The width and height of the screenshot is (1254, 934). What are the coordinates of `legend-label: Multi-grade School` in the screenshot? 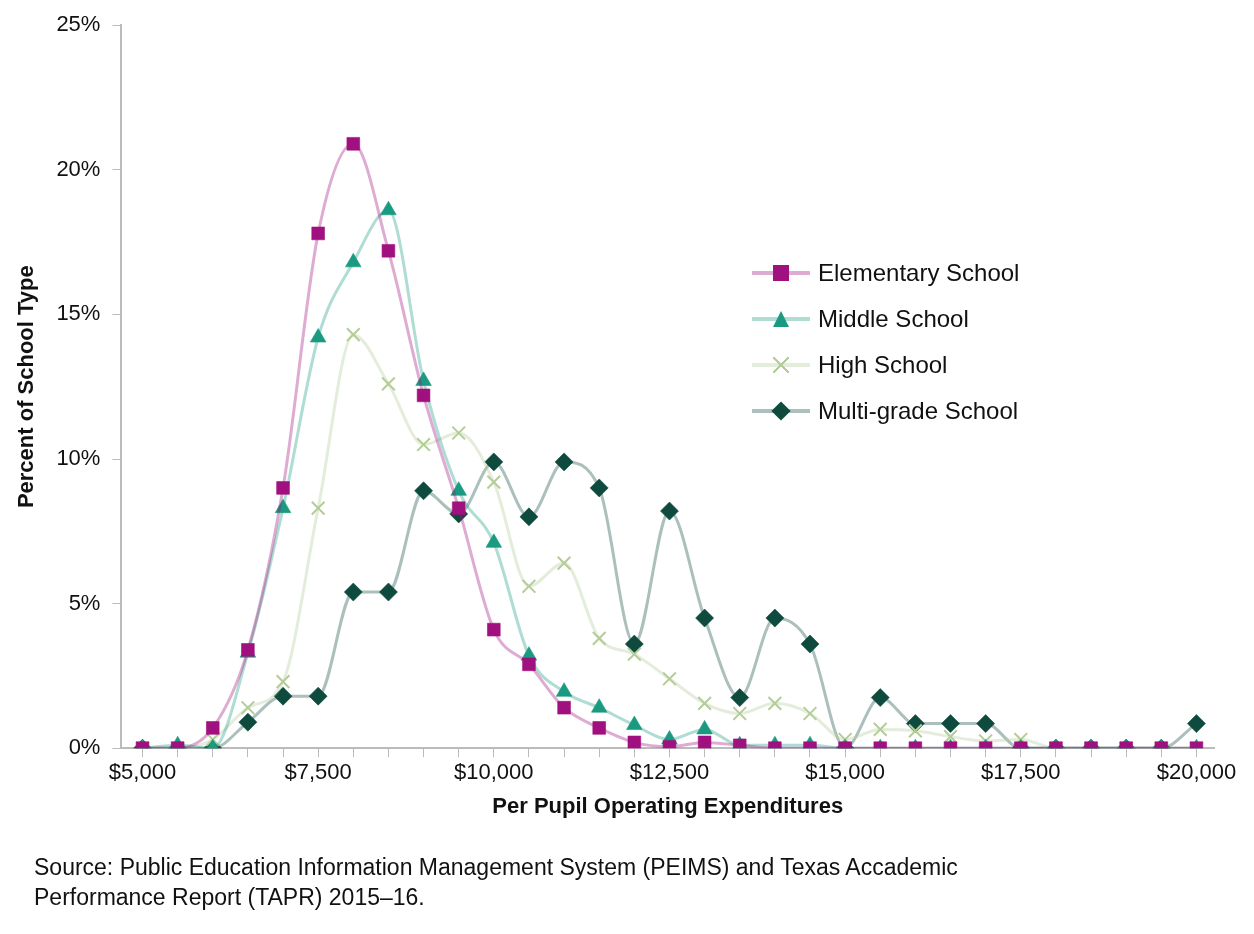 It's located at (918, 411).